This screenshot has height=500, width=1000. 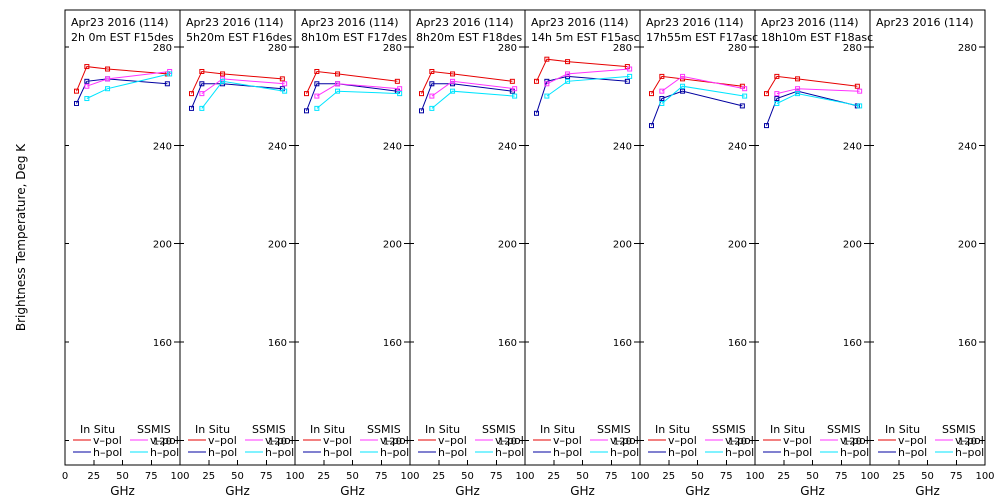 What do you see at coordinates (469, 37) in the screenshot?
I see `panel-time-title: 8h20m EST F18des` at bounding box center [469, 37].